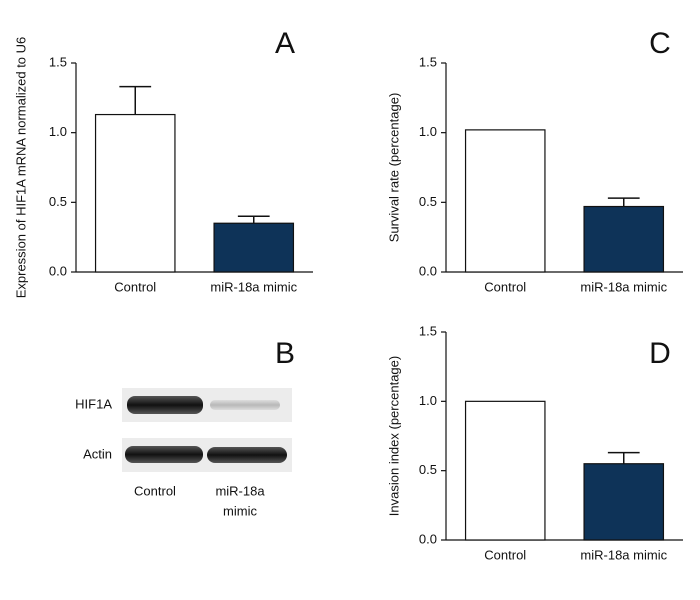 Image resolution: width=700 pixels, height=600 pixels. I want to click on panel-letter: A, so click(285, 43).